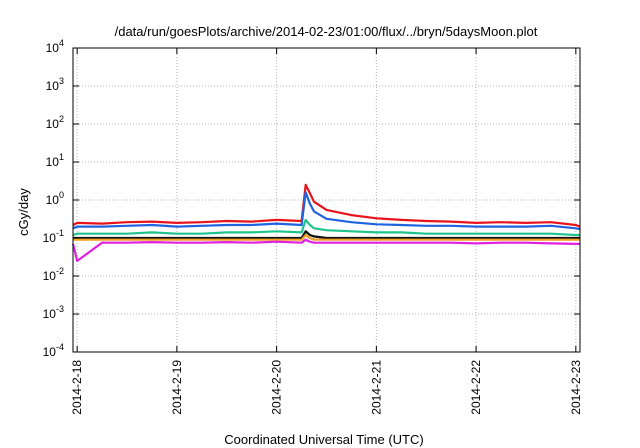 This screenshot has height=448, width=640. What do you see at coordinates (55, 198) in the screenshot?
I see `y-tick-label: 10⁰` at bounding box center [55, 198].